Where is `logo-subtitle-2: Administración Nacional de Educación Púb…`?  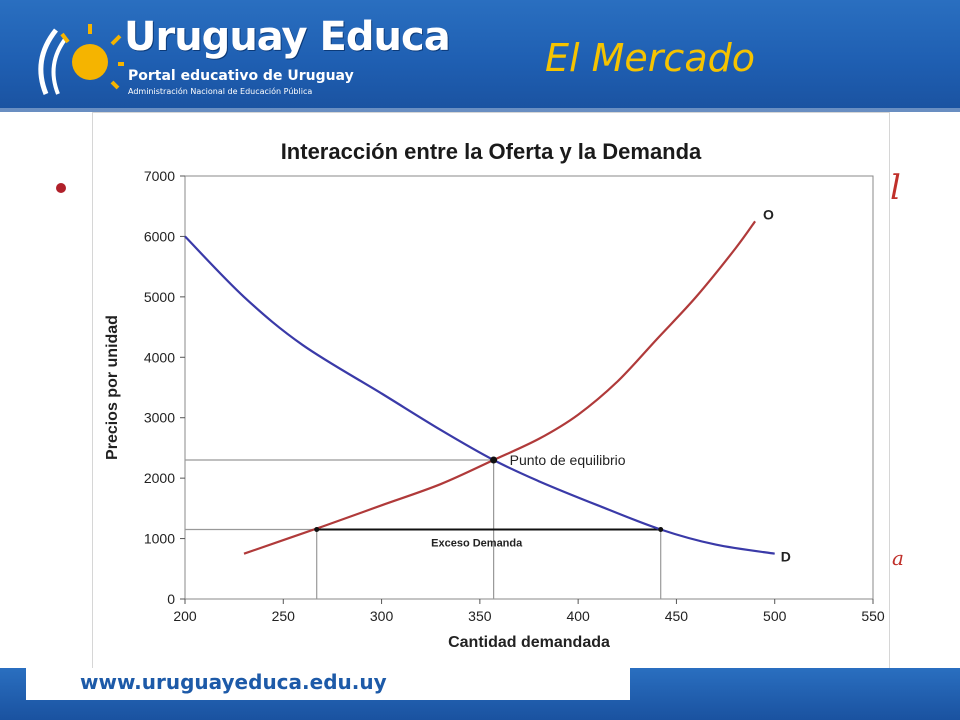 logo-subtitle-2: Administración Nacional de Educación Púb… is located at coordinates (220, 91).